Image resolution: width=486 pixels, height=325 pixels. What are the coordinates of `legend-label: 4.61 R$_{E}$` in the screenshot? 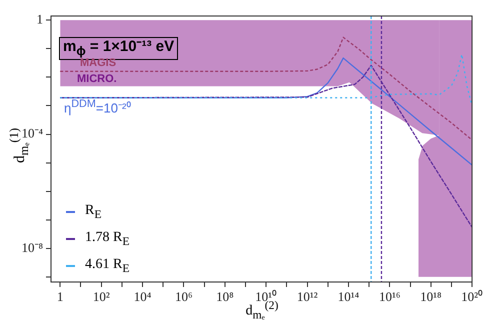 It's located at (107, 265).